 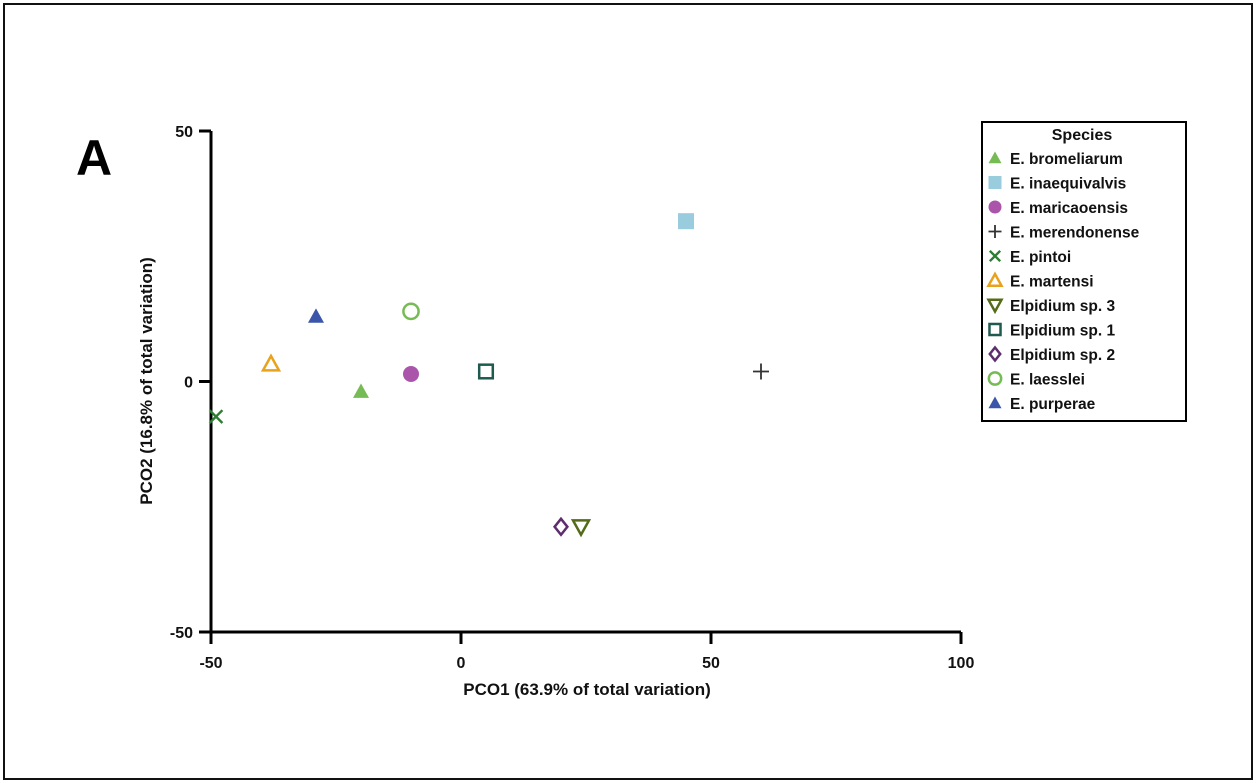 I want to click on legend-entry-label: Elpidium sp. 1, so click(x=1062, y=331).